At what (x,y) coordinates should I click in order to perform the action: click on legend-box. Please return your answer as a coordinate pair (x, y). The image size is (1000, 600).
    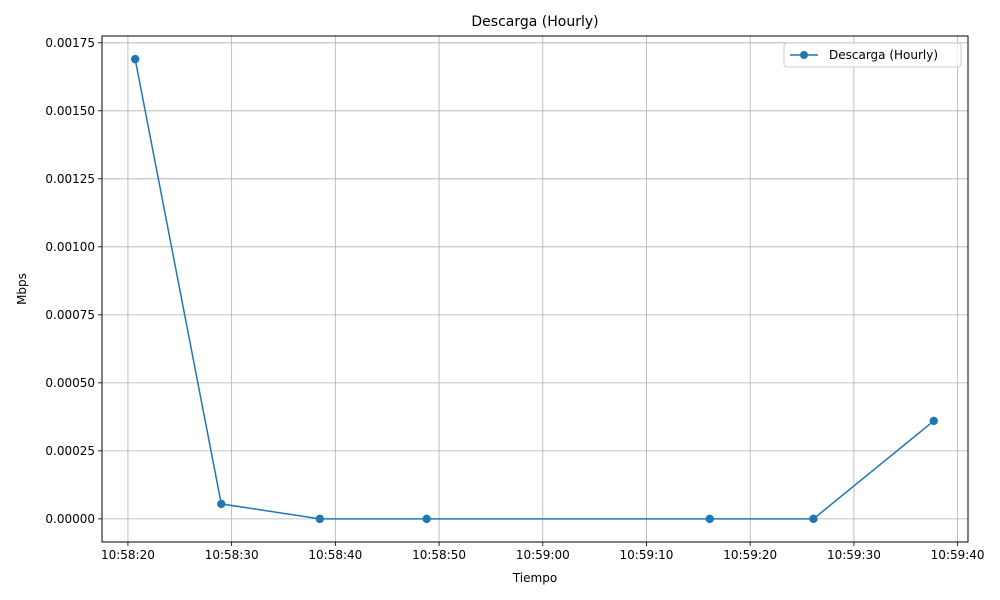
    Looking at the image, I should click on (872, 55).